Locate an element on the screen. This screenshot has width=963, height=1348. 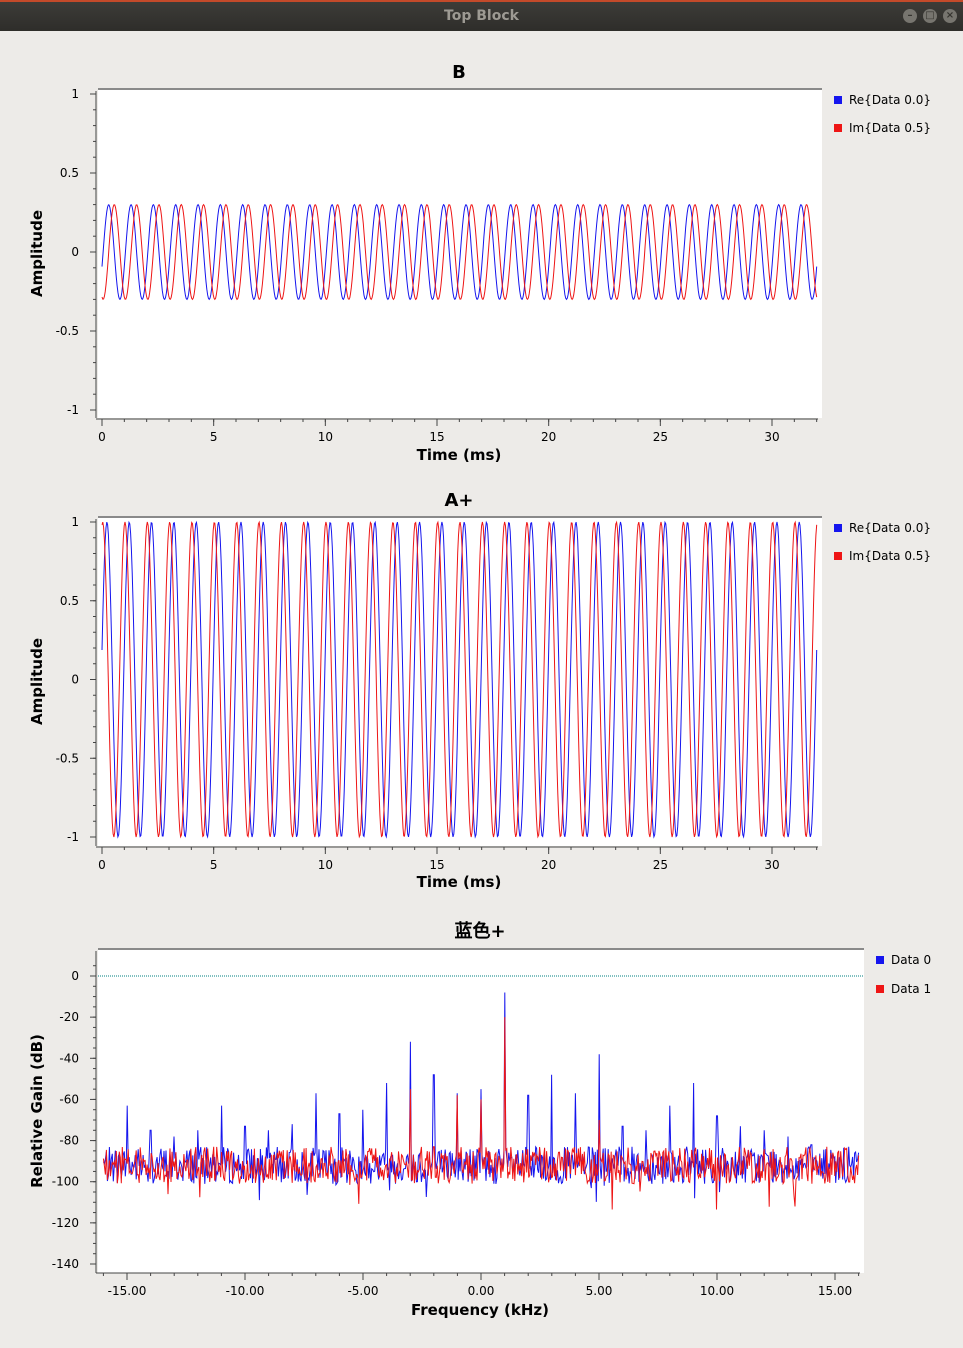
y-tick-label: -140 is located at coordinates (65, 1264).